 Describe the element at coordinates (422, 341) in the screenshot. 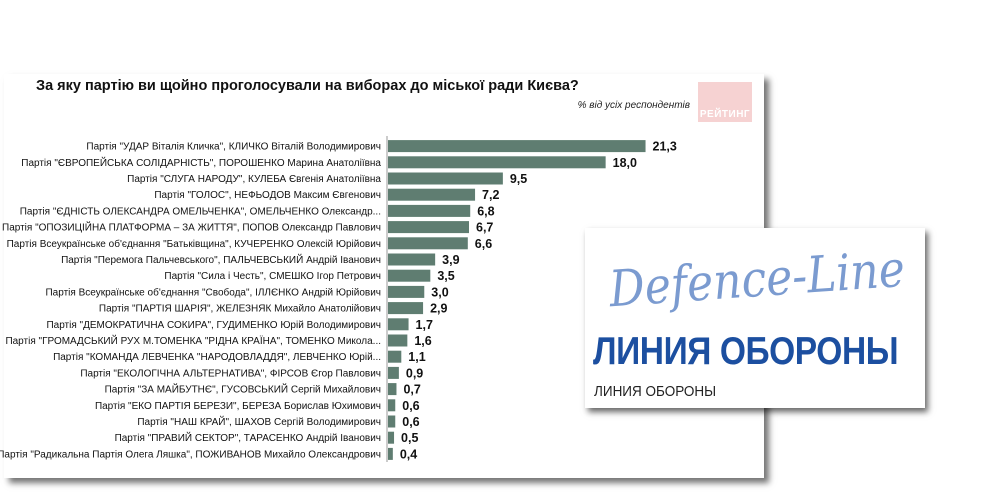

I see `bar-value-label: 1,6` at that location.